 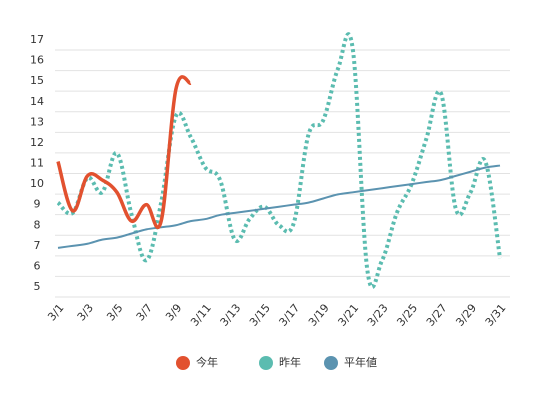 I want to click on y-tick-label: 17, so click(x=37, y=39).